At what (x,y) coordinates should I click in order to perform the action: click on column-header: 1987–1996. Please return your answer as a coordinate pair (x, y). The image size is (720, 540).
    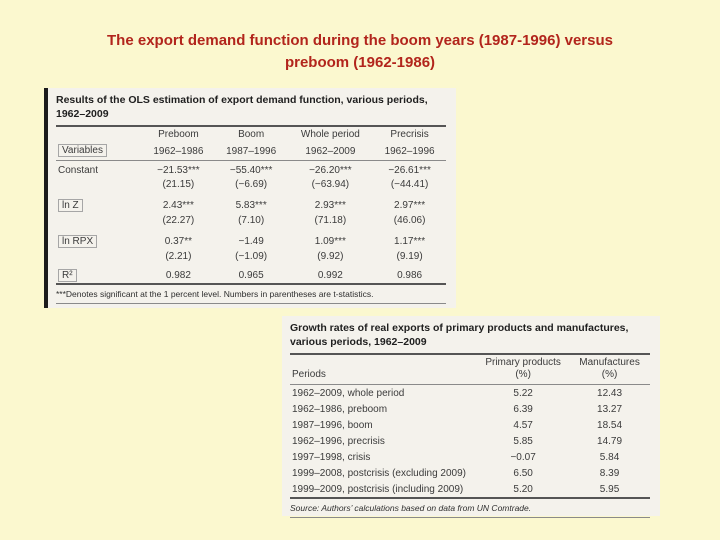
    Looking at the image, I should click on (251, 152).